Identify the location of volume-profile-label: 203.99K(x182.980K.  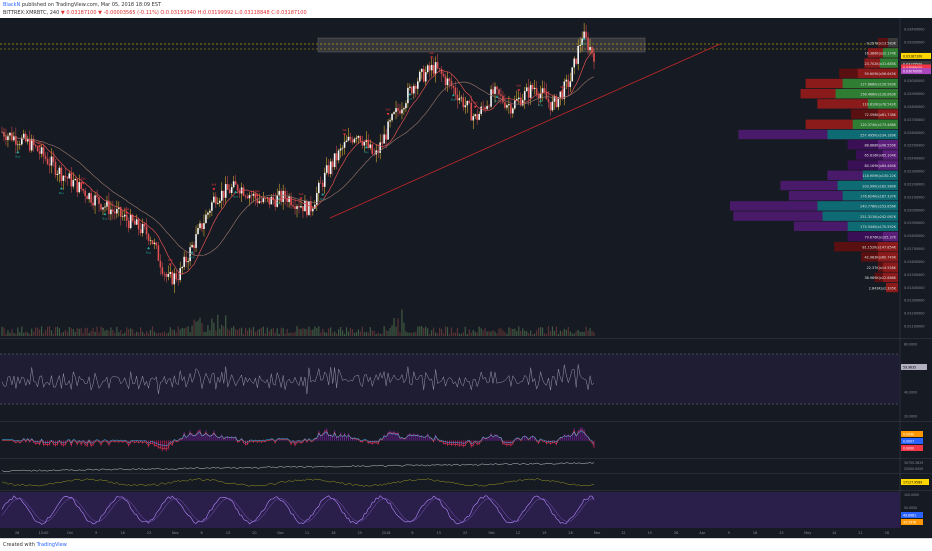
(879, 186).